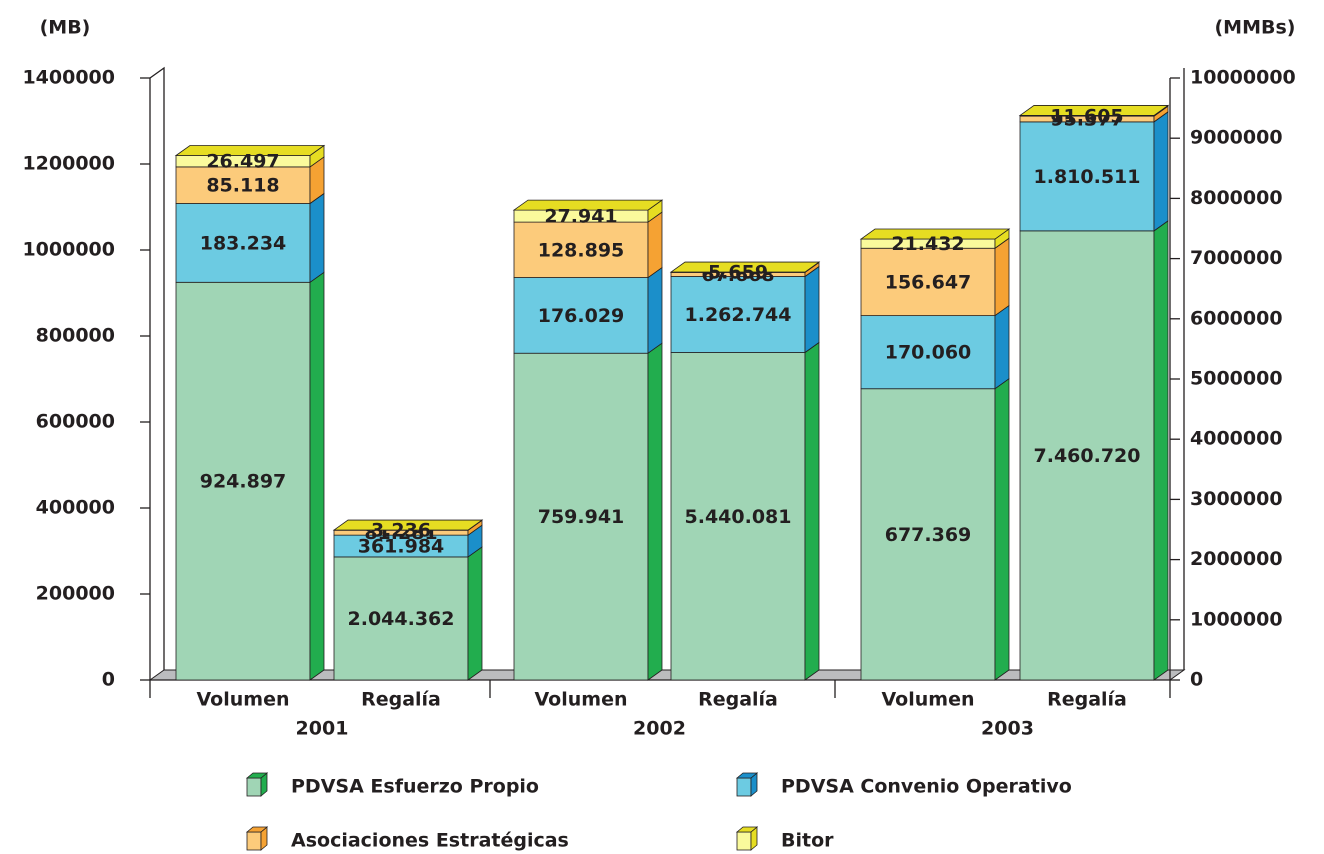 This screenshot has width=1324, height=854. What do you see at coordinates (927, 244) in the screenshot?
I see `data-label: 21.432` at bounding box center [927, 244].